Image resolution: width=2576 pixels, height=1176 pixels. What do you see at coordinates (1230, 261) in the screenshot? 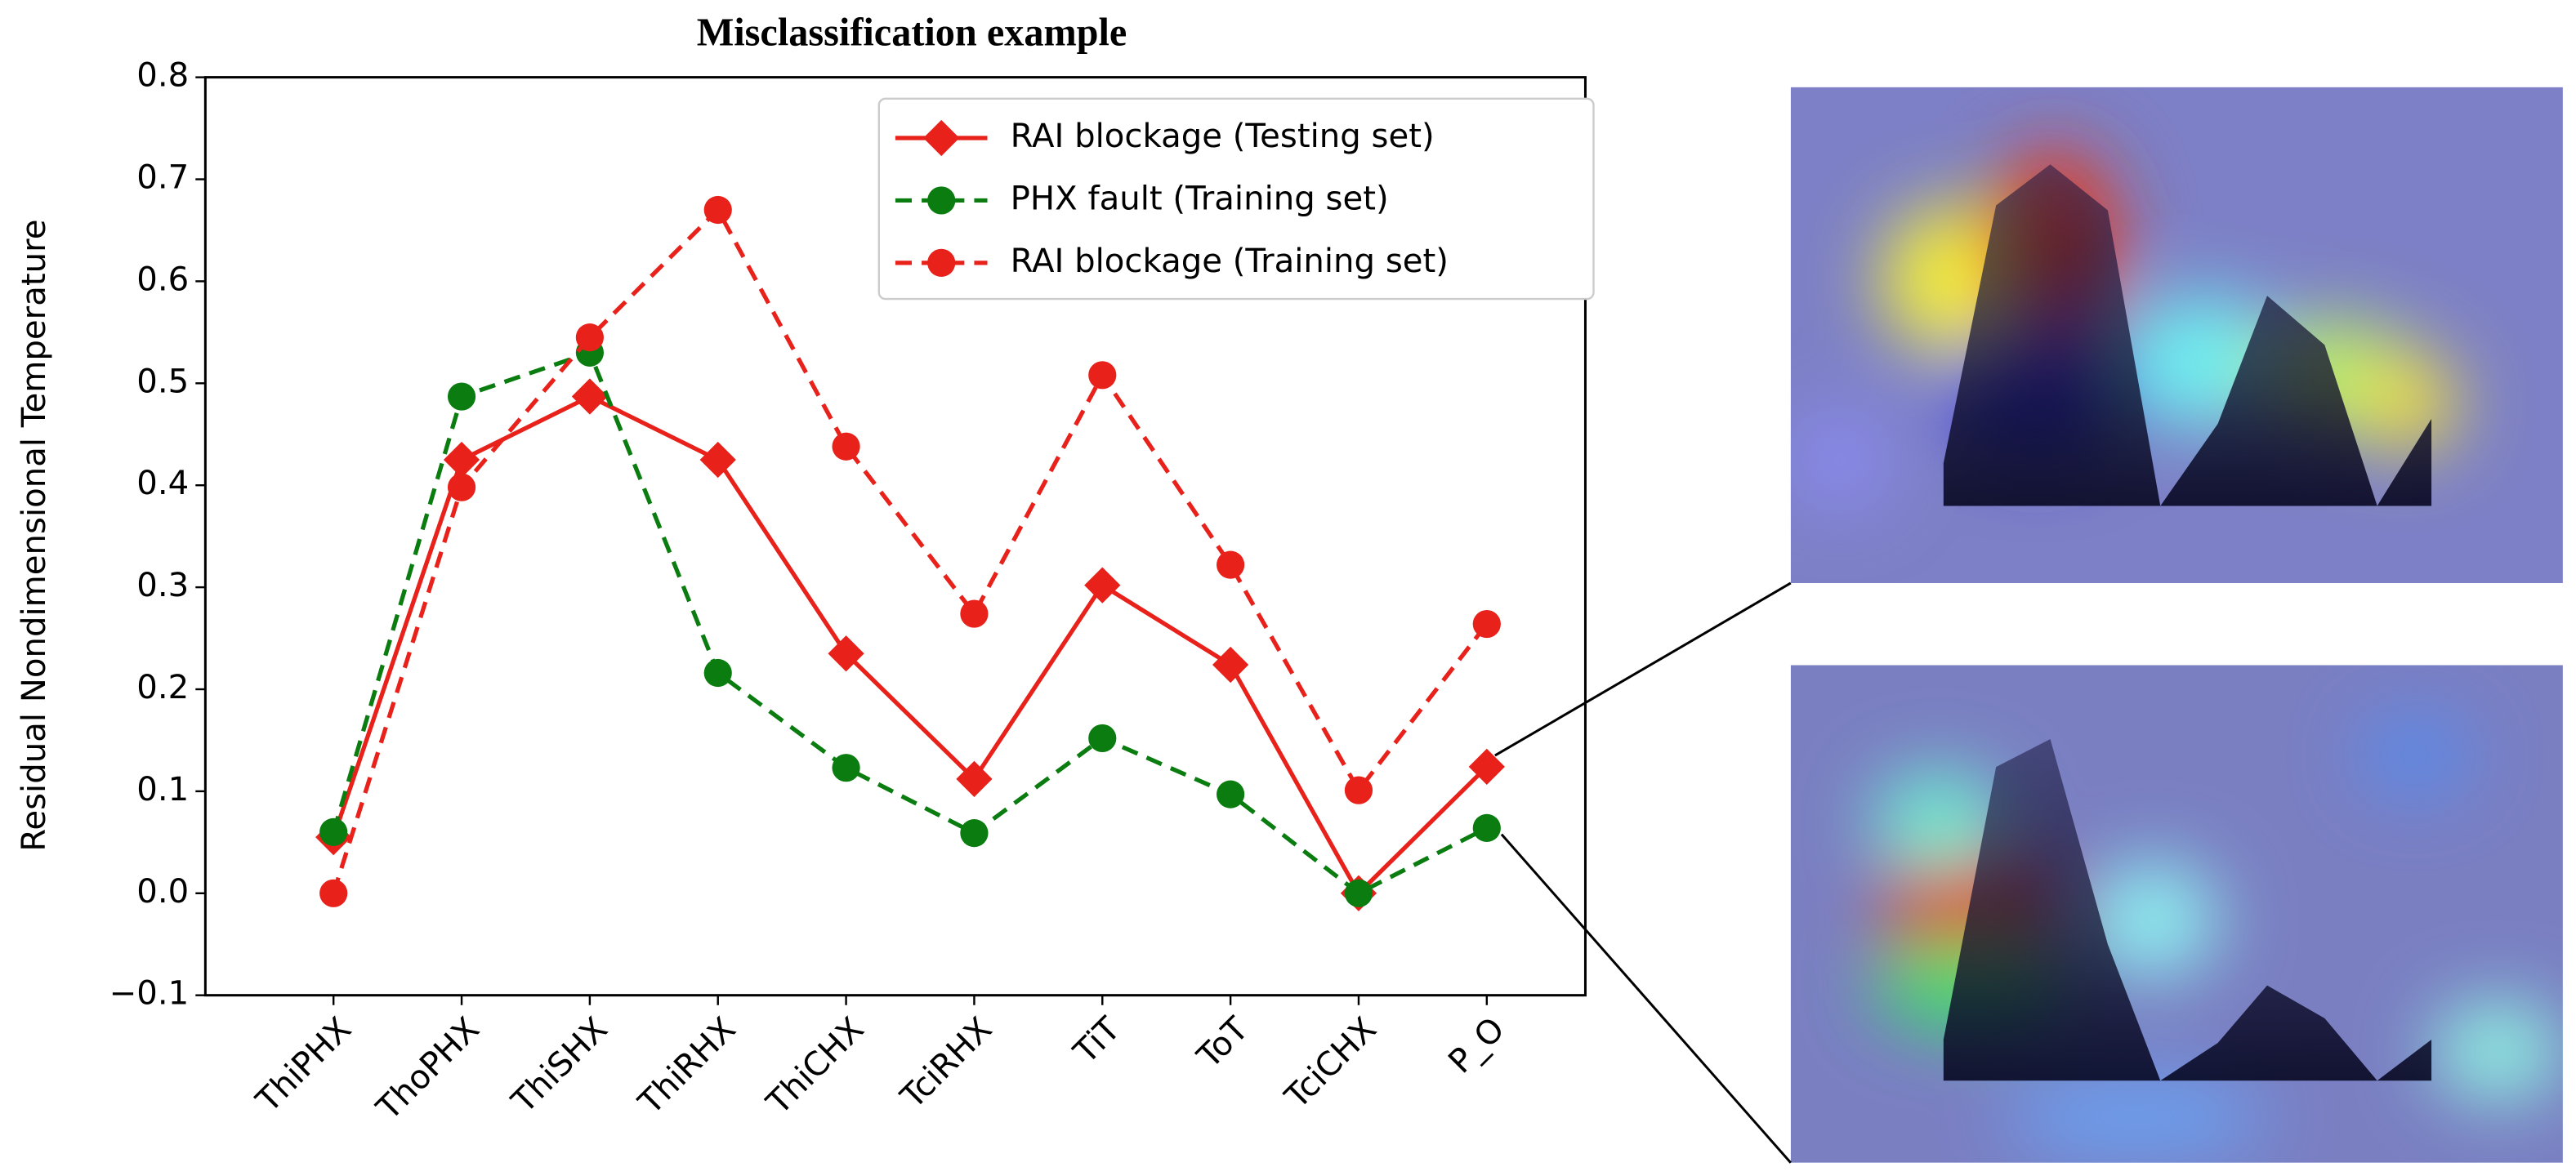
I see `legend-label: RAI blockage (Training set)` at bounding box center [1230, 261].